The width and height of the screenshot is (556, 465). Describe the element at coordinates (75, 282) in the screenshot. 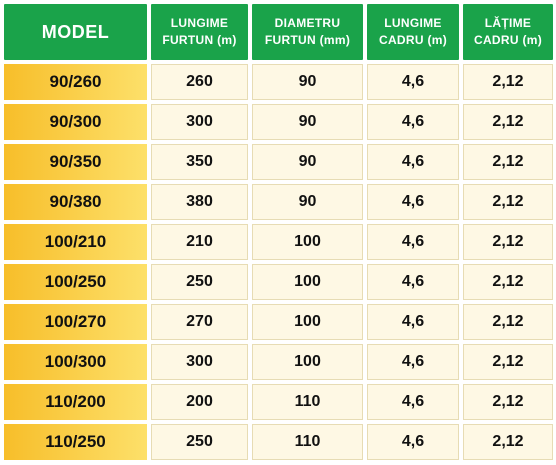

I see `model-cell: 100/250` at that location.